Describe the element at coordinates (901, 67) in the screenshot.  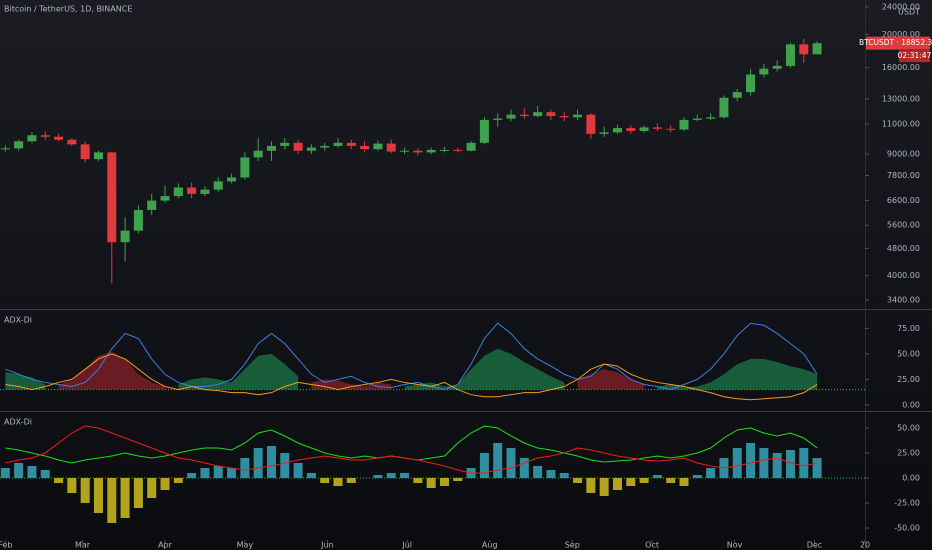
I see `y-tick-label: 16000.00` at that location.